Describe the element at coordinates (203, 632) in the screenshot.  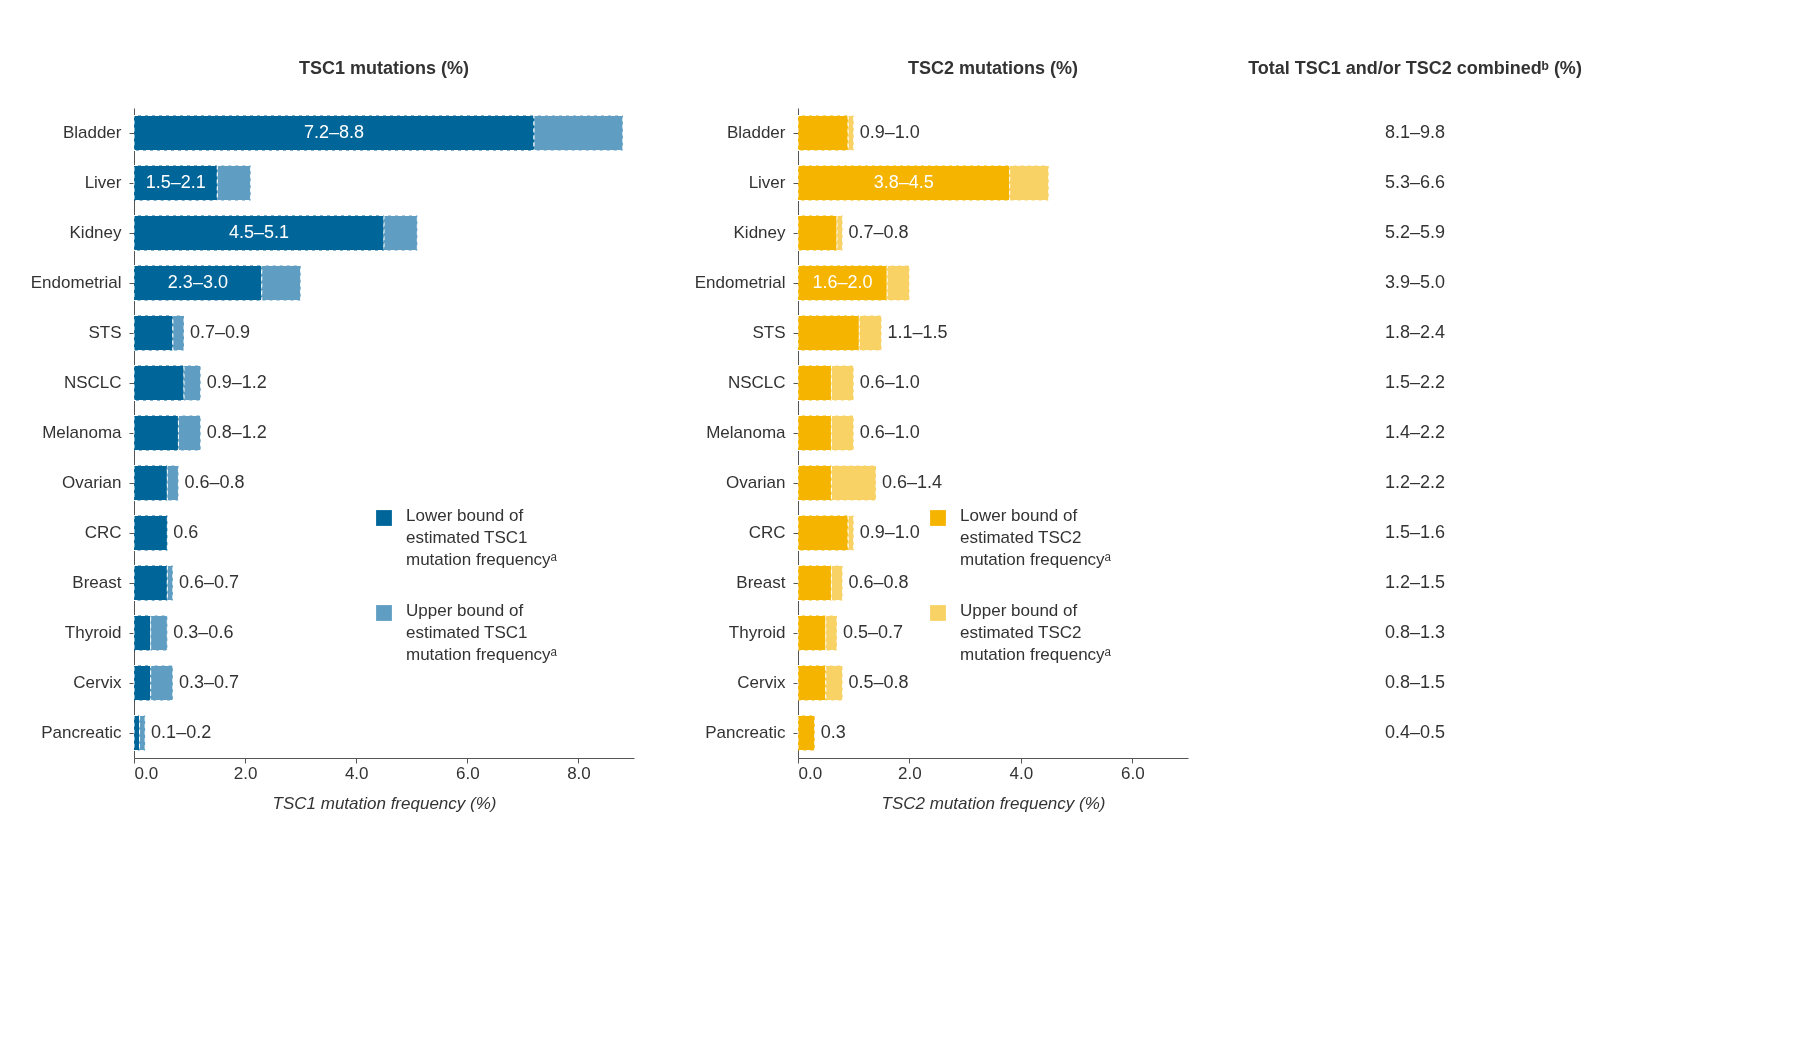
I see `text: 0.3–0.6` at that location.